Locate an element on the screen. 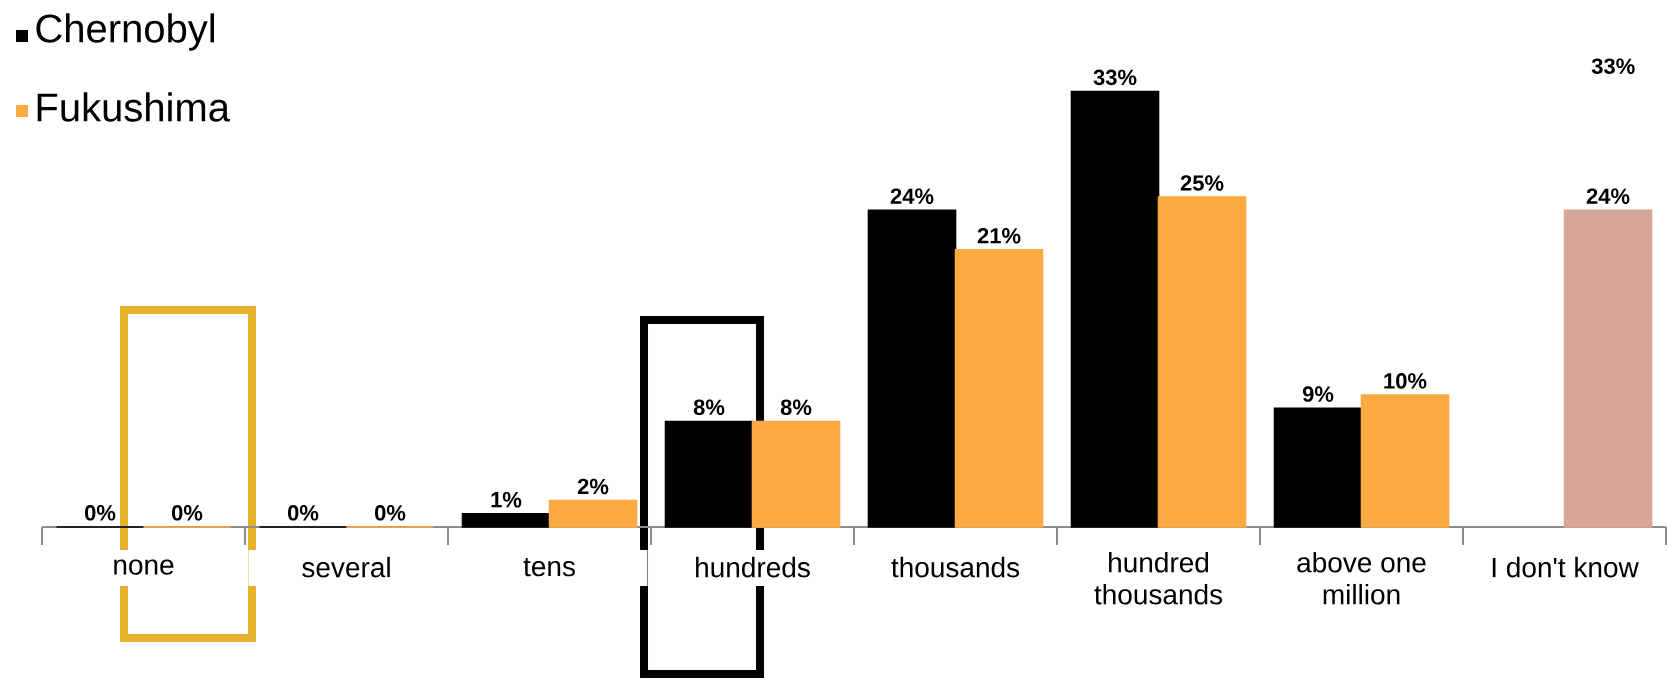  data-label: 9% is located at coordinates (1318, 394).